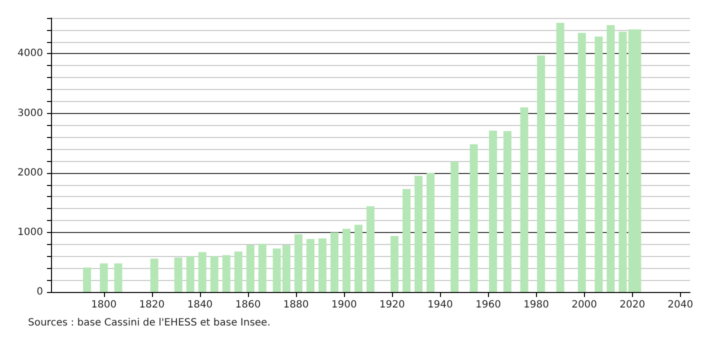  I want to click on x-tick-label: 1820, so click(152, 305).